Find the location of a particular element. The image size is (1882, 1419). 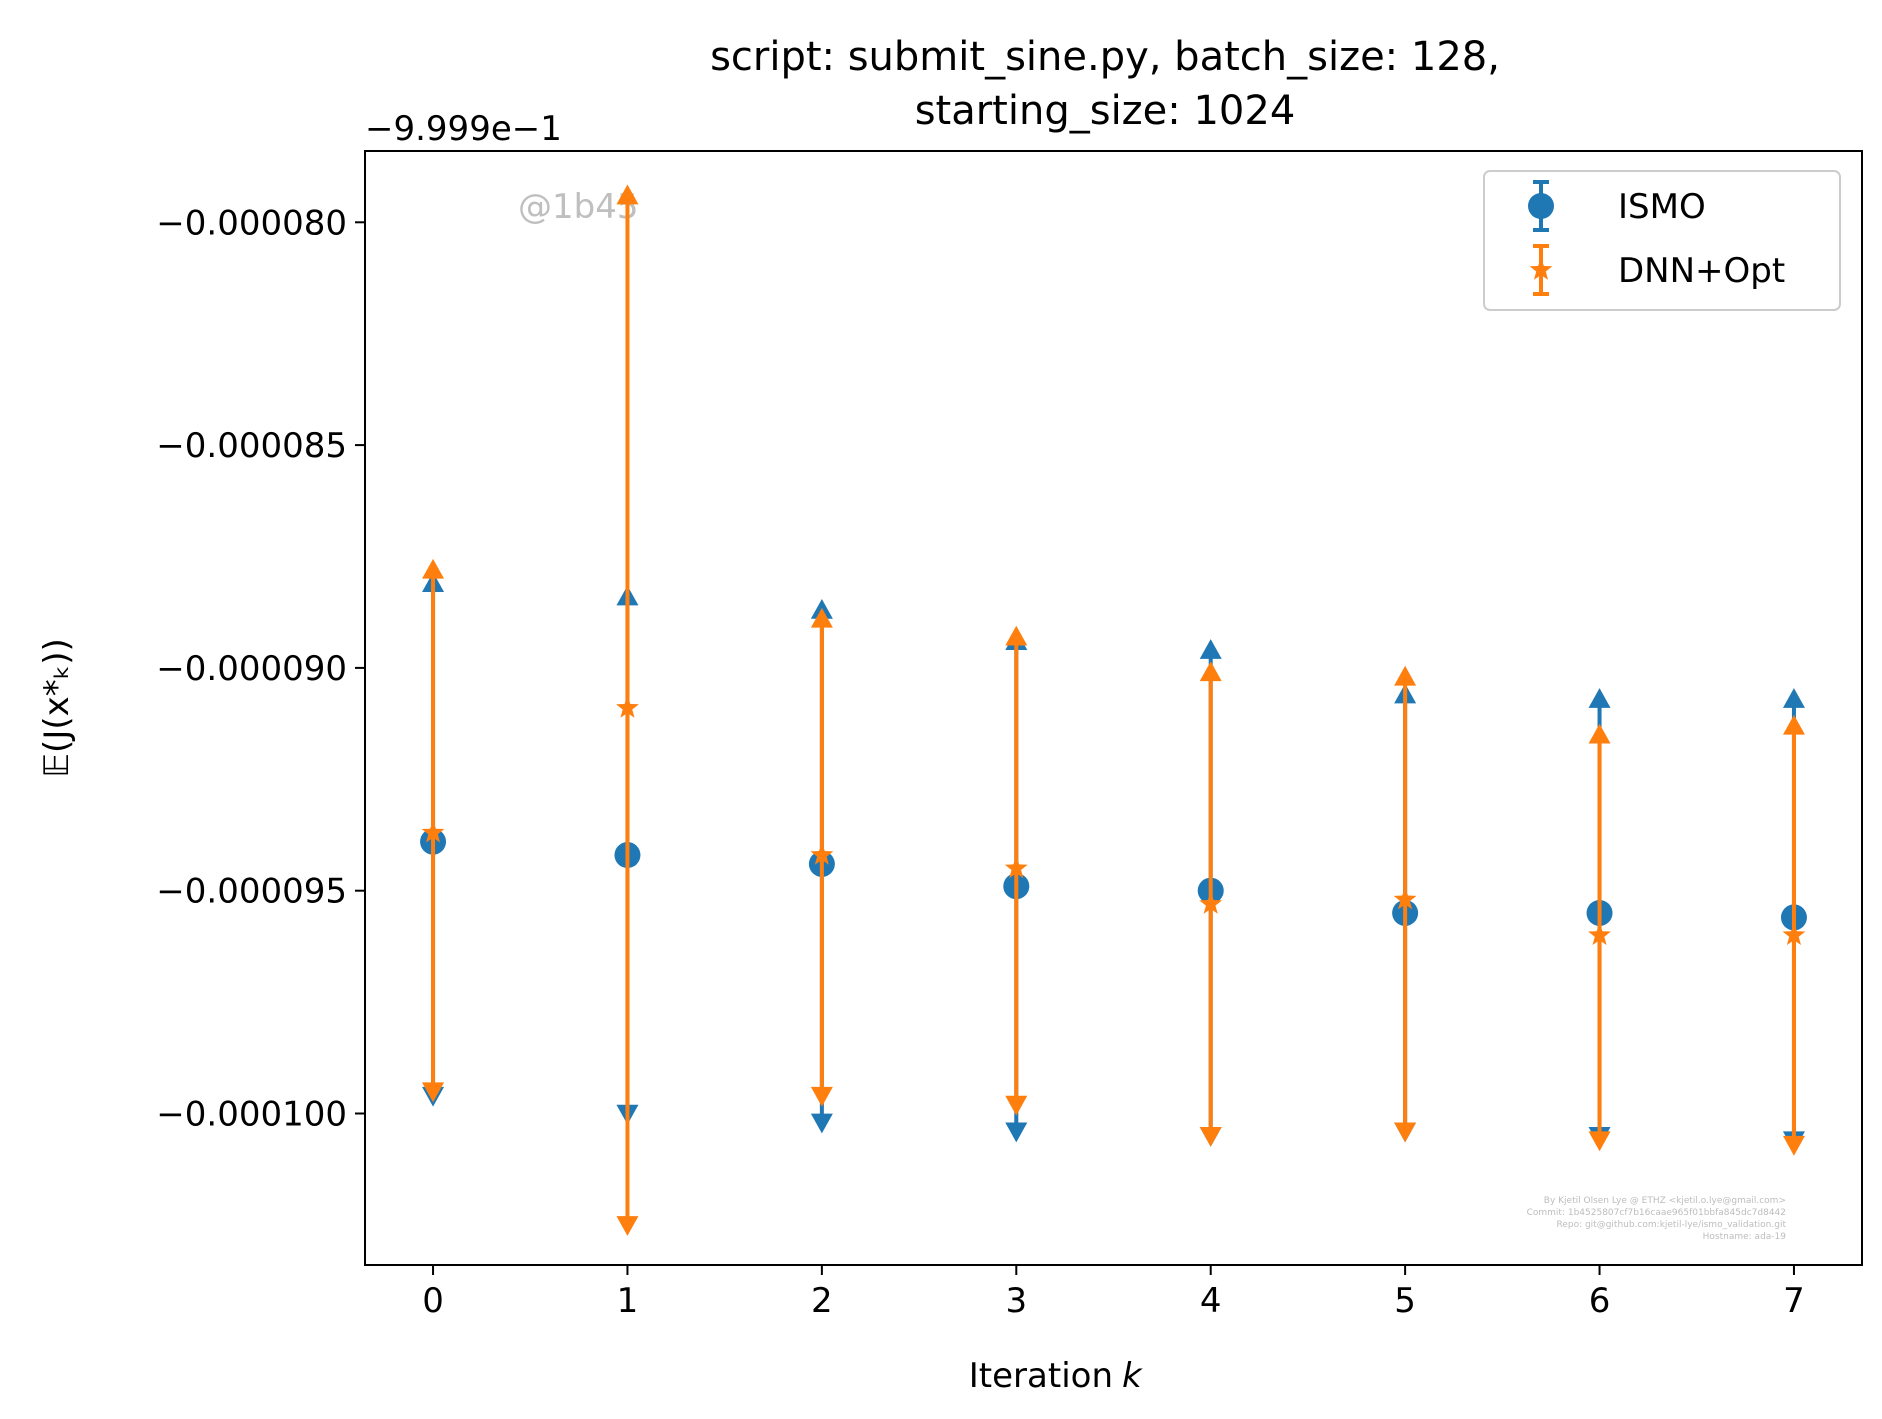

legend: ISMO DNN+Opt is located at coordinates (1662, 240).